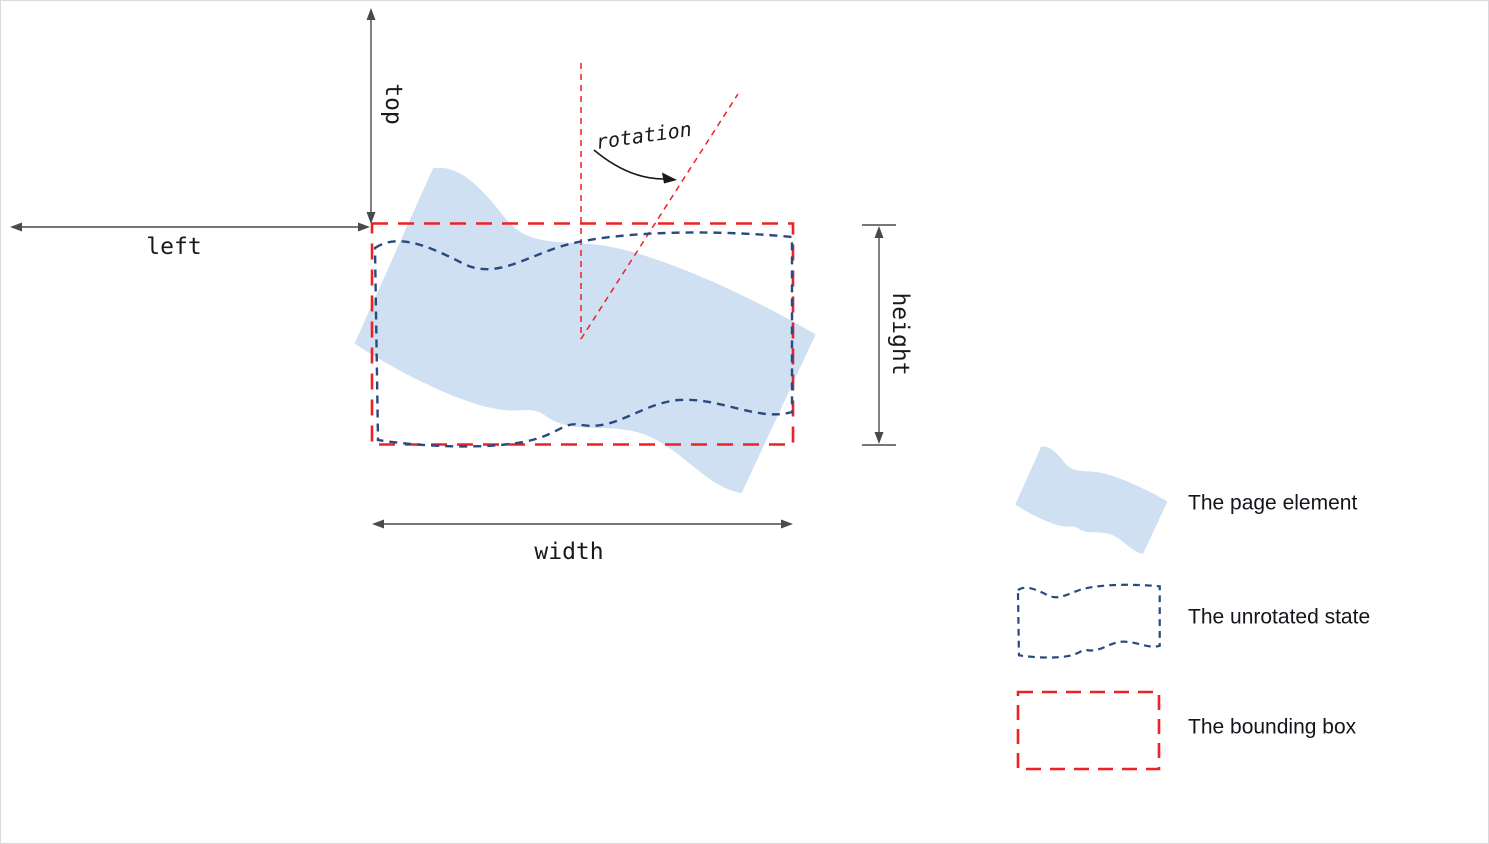 The height and width of the screenshot is (844, 1489). I want to click on rotation-arrow, so click(635, 166).